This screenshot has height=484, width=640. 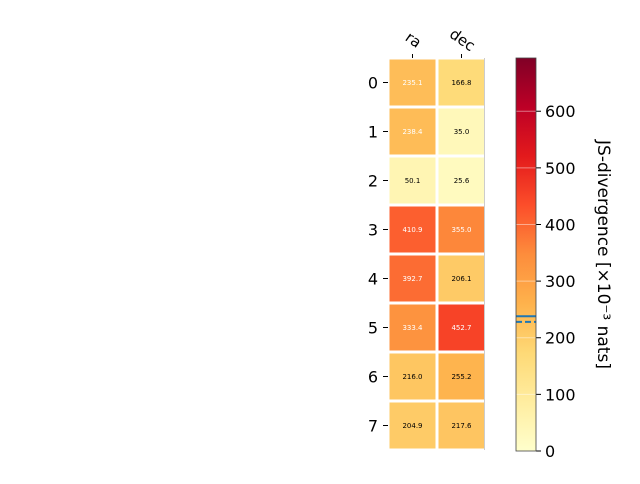 I want to click on row-label: 4, so click(x=373, y=279).